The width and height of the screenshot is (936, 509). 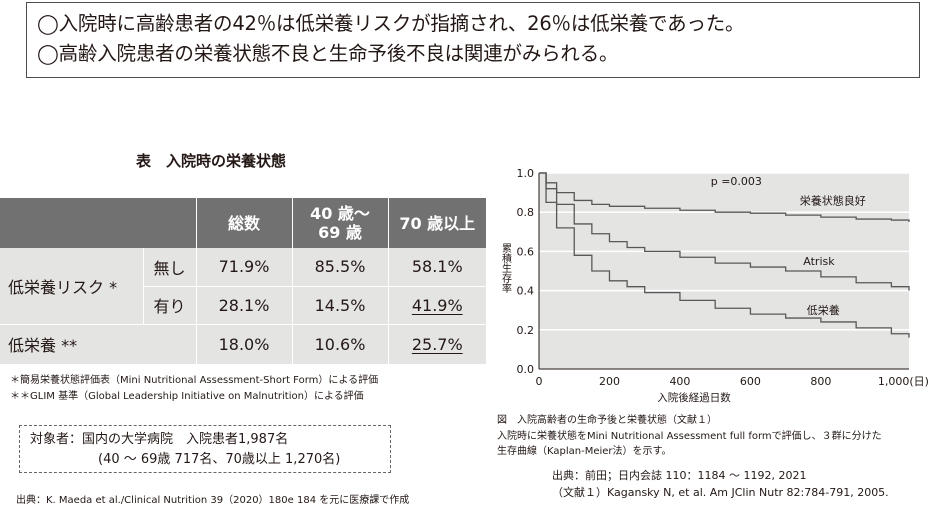 I want to click on cell-maln-age40: 10.6%, so click(x=340, y=344).